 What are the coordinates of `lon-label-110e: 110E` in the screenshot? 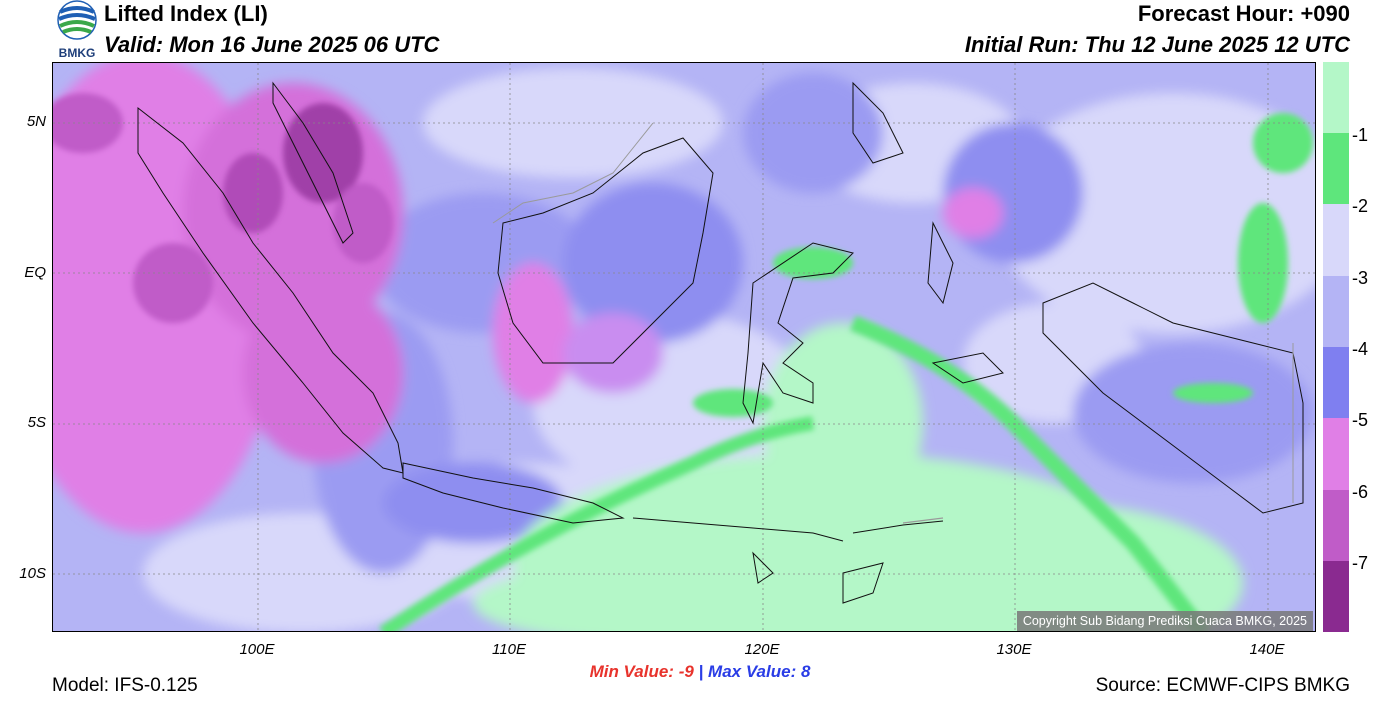 It's located at (509, 649).